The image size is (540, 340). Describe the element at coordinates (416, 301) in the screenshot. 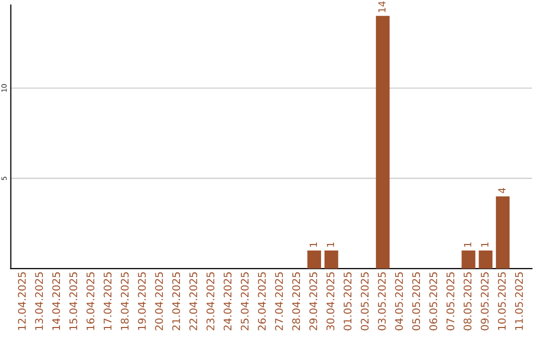

I see `x-tick-label: 05.05.2025` at that location.